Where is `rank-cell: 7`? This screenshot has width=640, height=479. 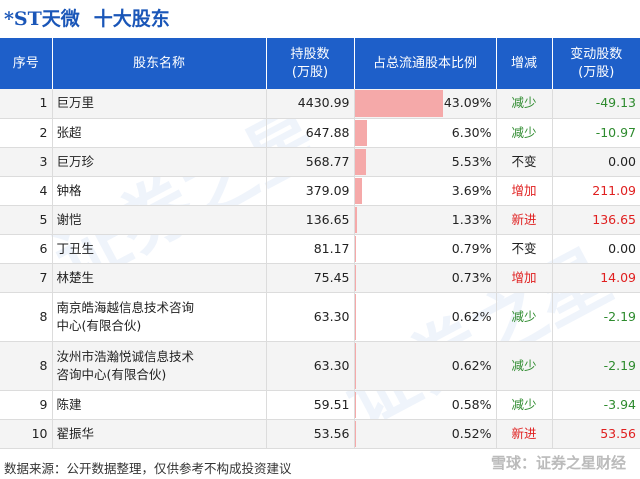 rank-cell: 7 is located at coordinates (26, 278).